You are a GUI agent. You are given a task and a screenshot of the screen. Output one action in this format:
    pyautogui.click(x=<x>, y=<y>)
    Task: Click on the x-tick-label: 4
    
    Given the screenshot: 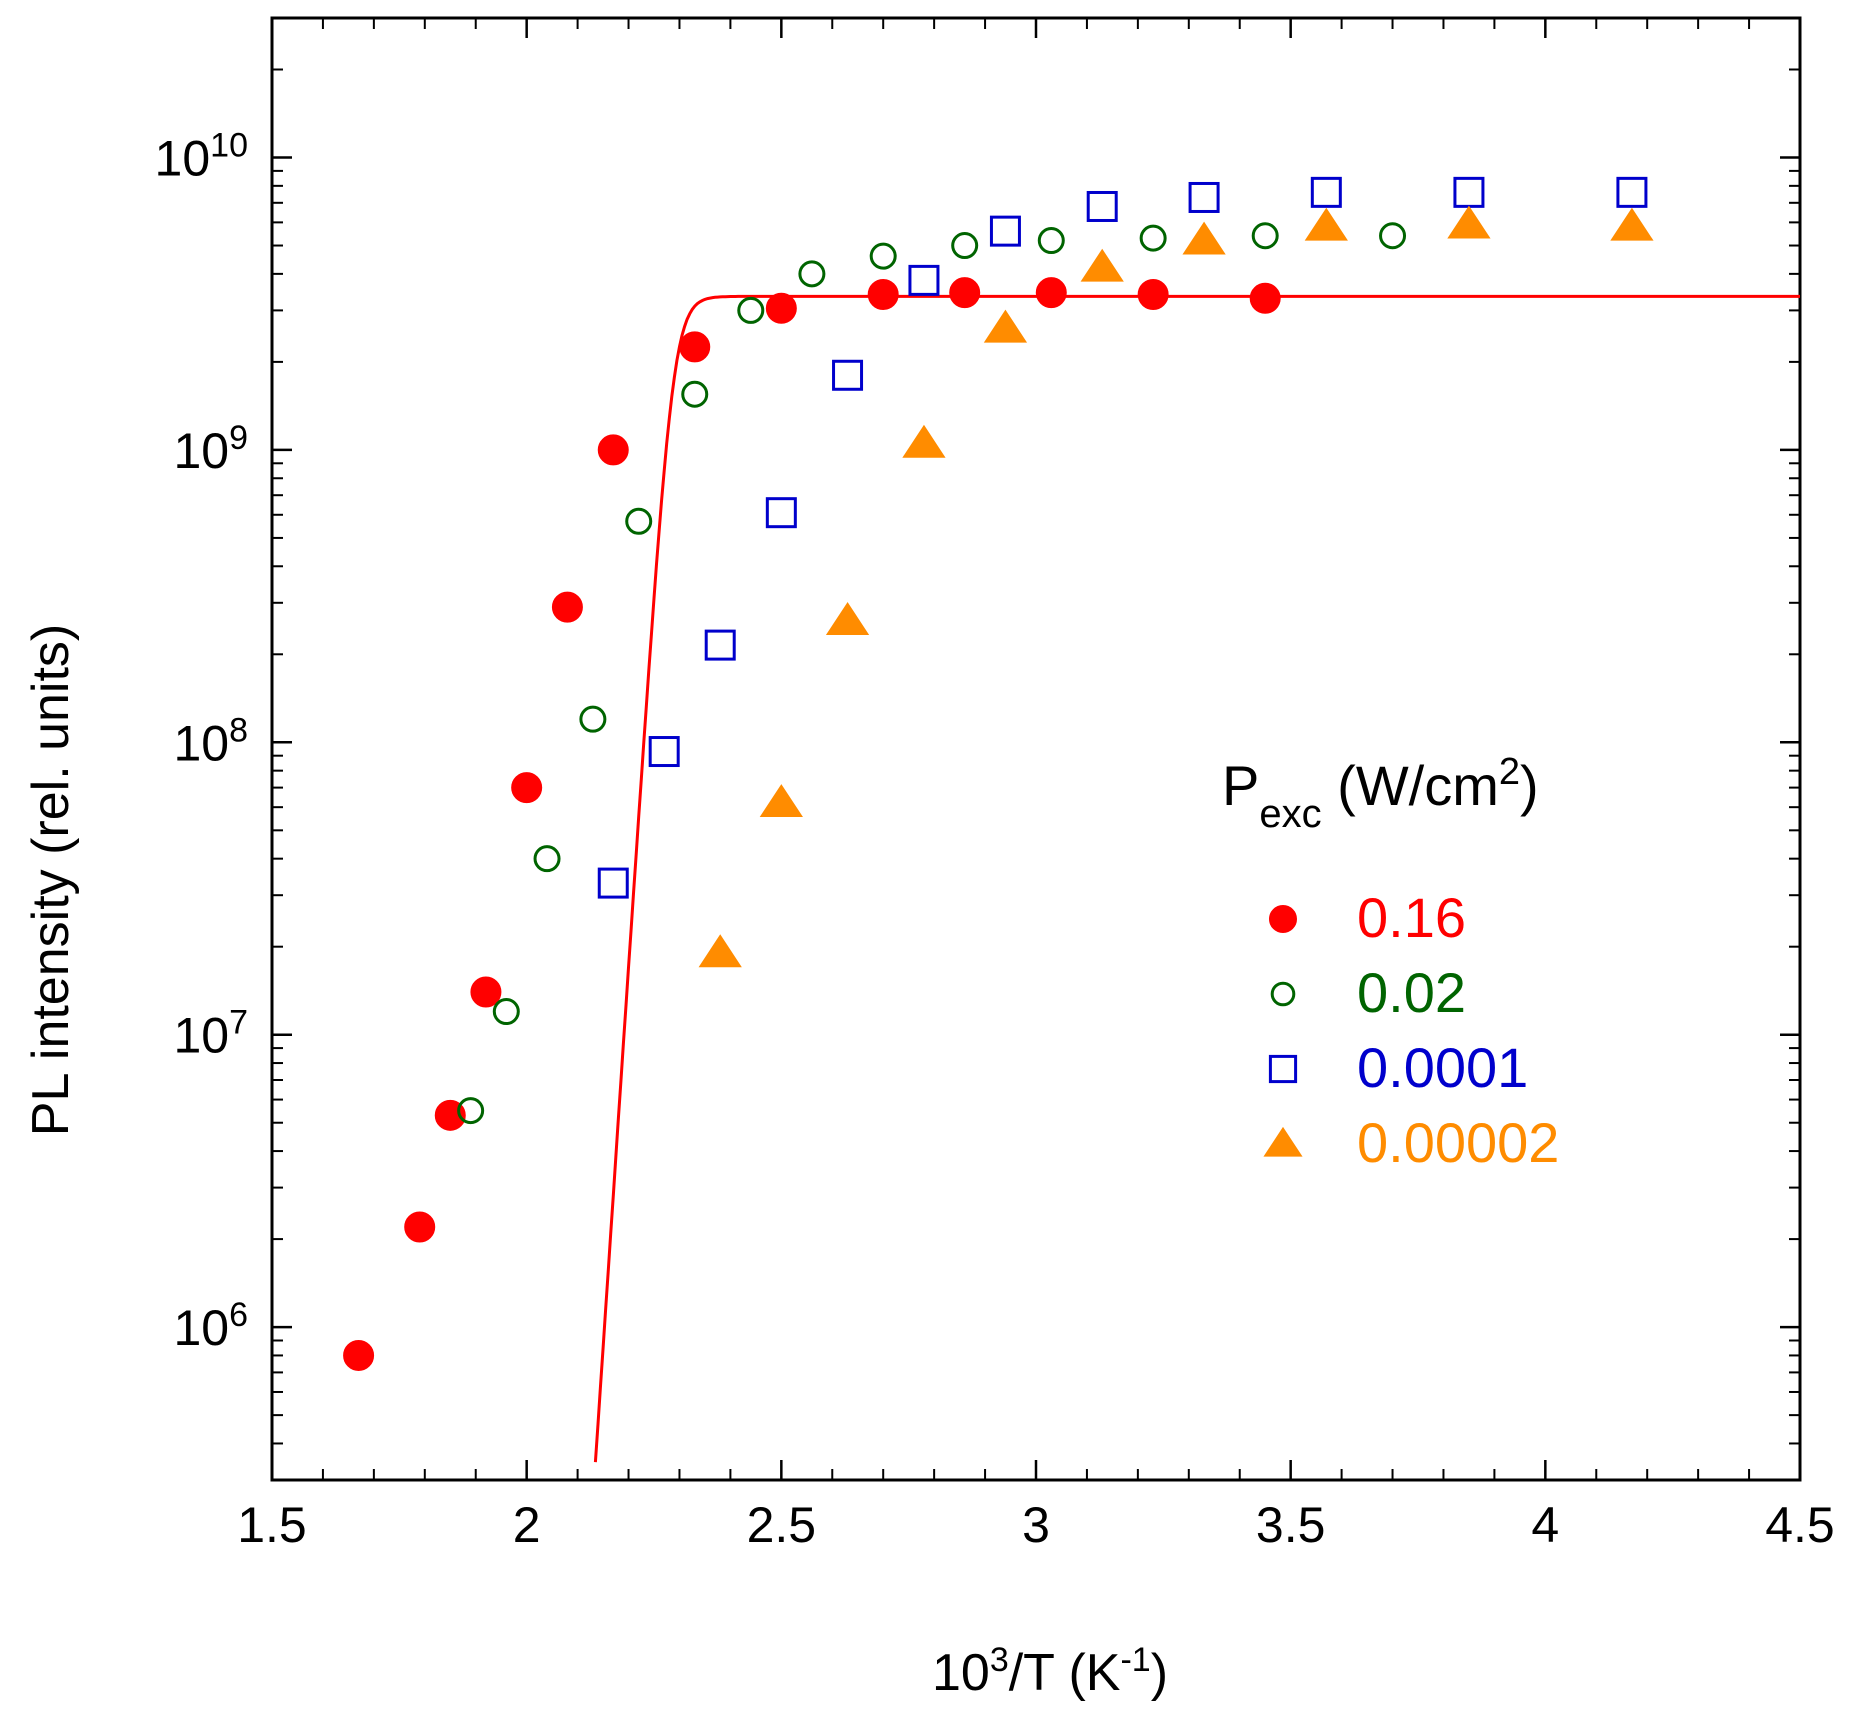 What is the action you would take?
    pyautogui.click(x=1545, y=1525)
    